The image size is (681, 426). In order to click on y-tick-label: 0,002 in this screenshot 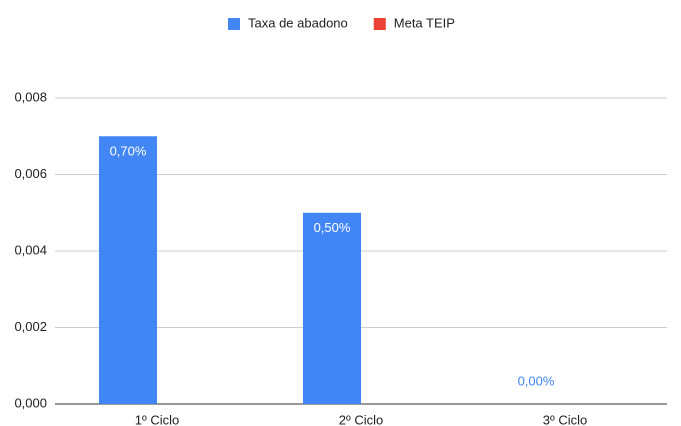, I will do `click(30, 326)`.